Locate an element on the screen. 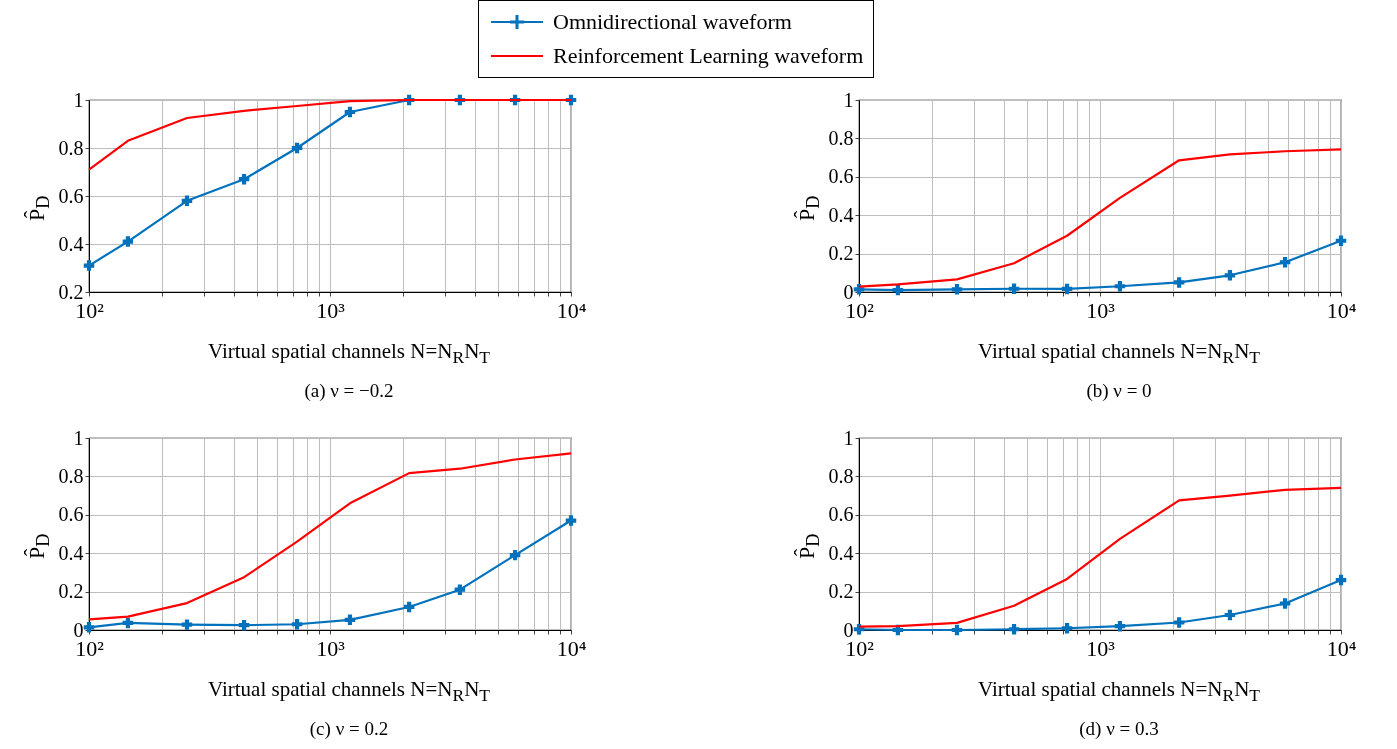 The height and width of the screenshot is (749, 1397). text: (c) ν = 0.2 is located at coordinates (349, 729).